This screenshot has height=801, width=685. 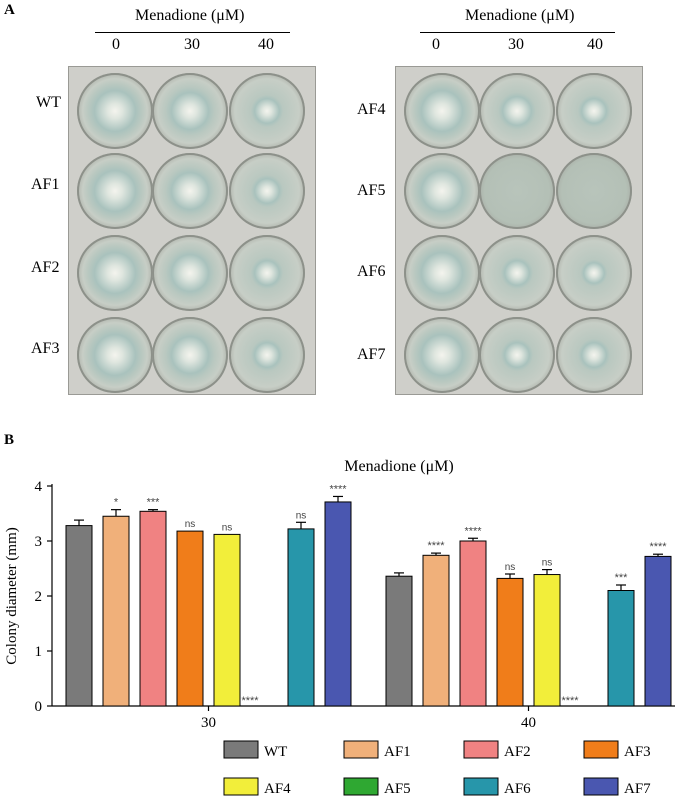 What do you see at coordinates (481, 749) in the screenshot?
I see `legend-swatch-af2` at bounding box center [481, 749].